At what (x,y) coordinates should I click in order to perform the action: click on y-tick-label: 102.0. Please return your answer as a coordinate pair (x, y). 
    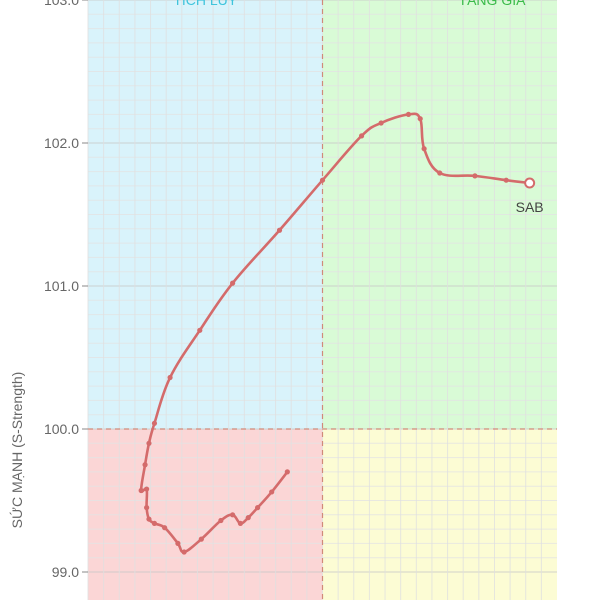
    Looking at the image, I should click on (61, 143).